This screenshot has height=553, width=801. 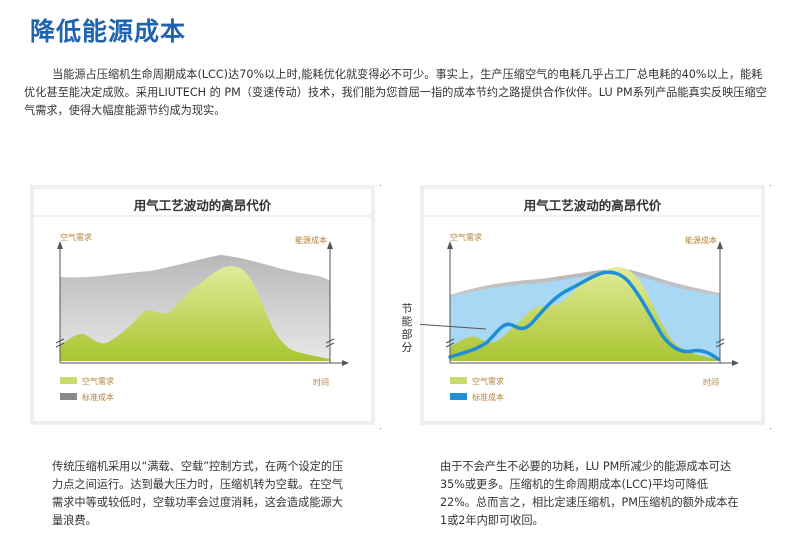 I want to click on energy-saving-callout: 节能部分, so click(x=407, y=328).